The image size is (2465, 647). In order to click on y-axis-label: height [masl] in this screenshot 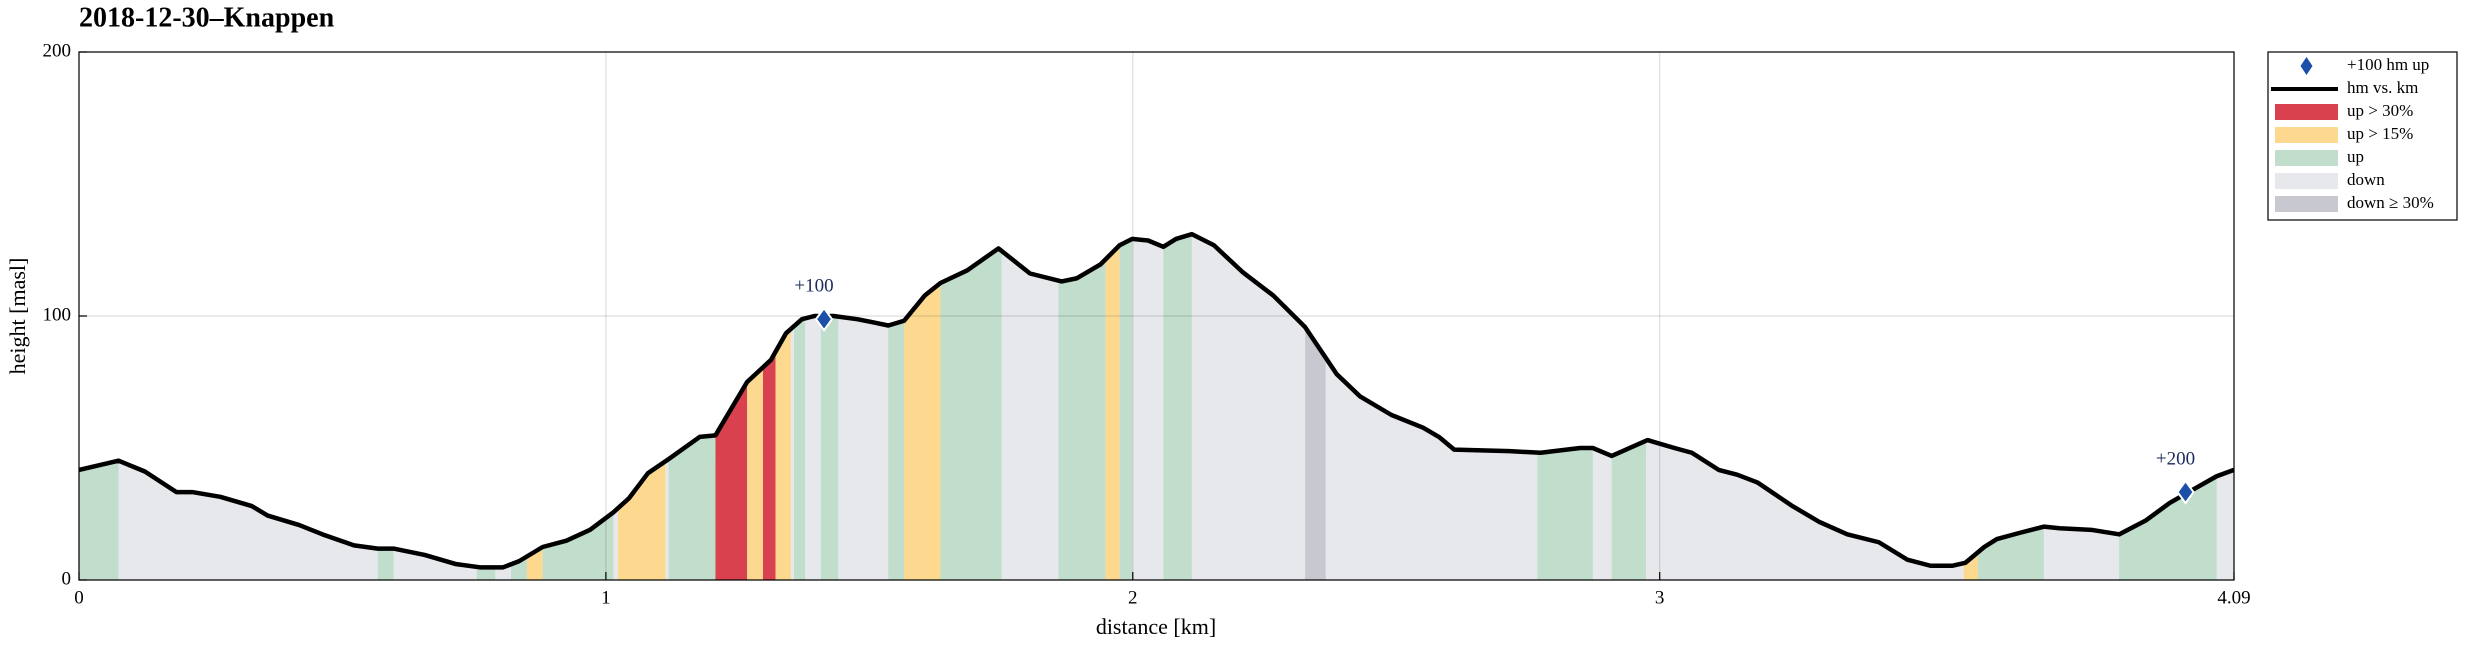, I will do `click(17, 316)`.